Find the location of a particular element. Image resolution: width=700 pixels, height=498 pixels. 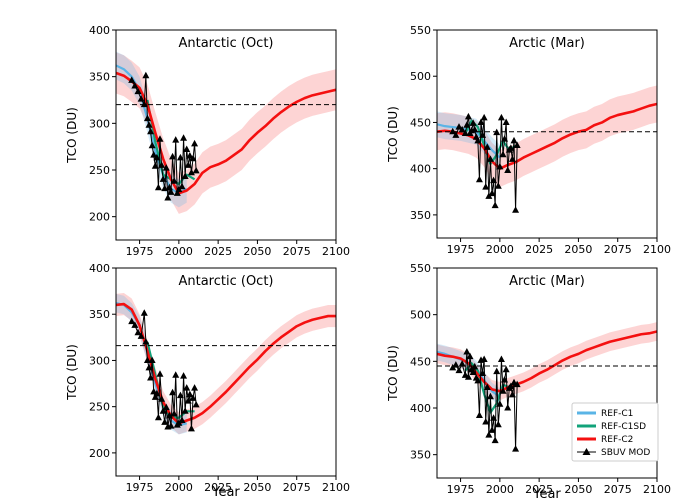

panel-title: Arctic (Mar) is located at coordinates (547, 43).